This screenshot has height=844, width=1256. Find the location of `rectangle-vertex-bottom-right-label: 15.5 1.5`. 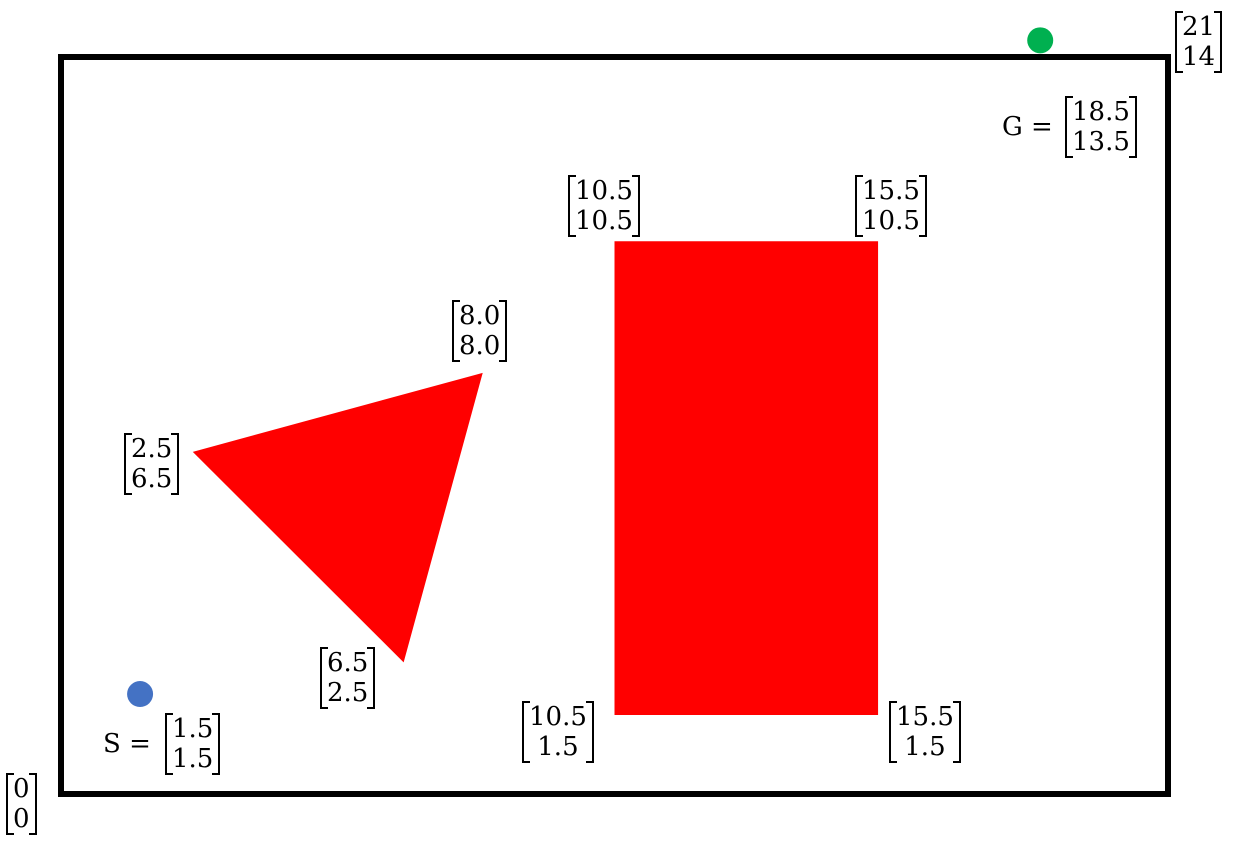

rectangle-vertex-bottom-right-label: 15.5 1.5 is located at coordinates (925, 732).